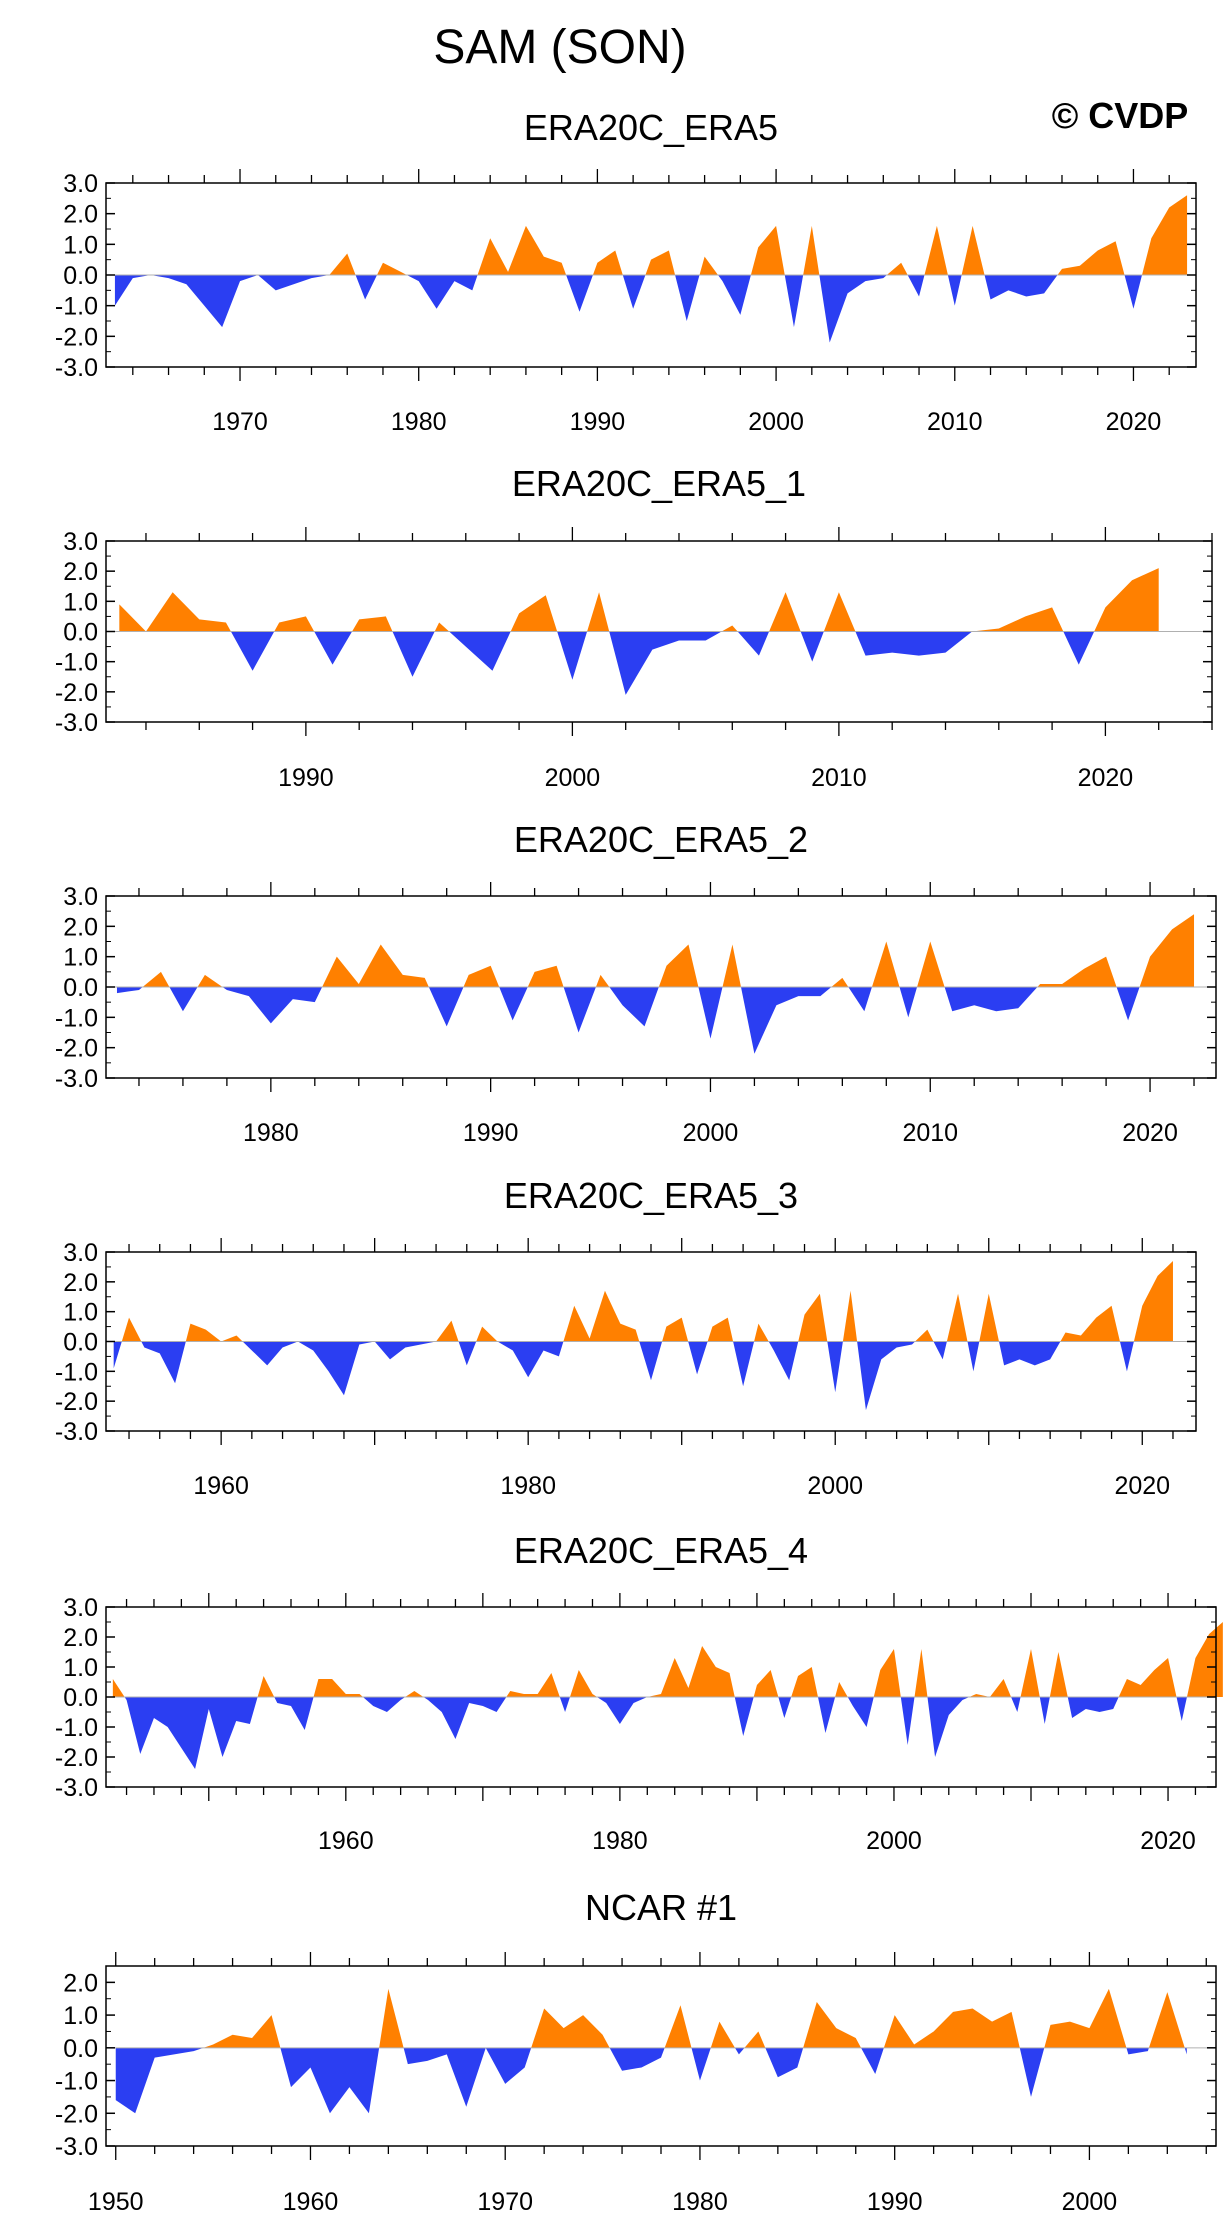  What do you see at coordinates (661, 839) in the screenshot?
I see `panel-title: ERA20C_ERA5_2` at bounding box center [661, 839].